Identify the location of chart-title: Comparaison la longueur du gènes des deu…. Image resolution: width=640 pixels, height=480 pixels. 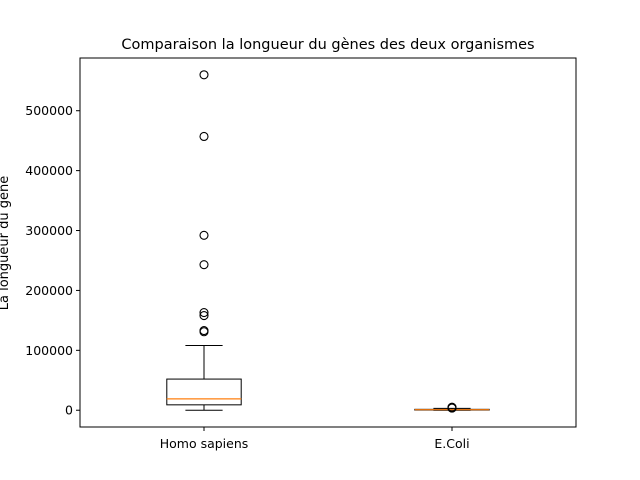
(327, 45).